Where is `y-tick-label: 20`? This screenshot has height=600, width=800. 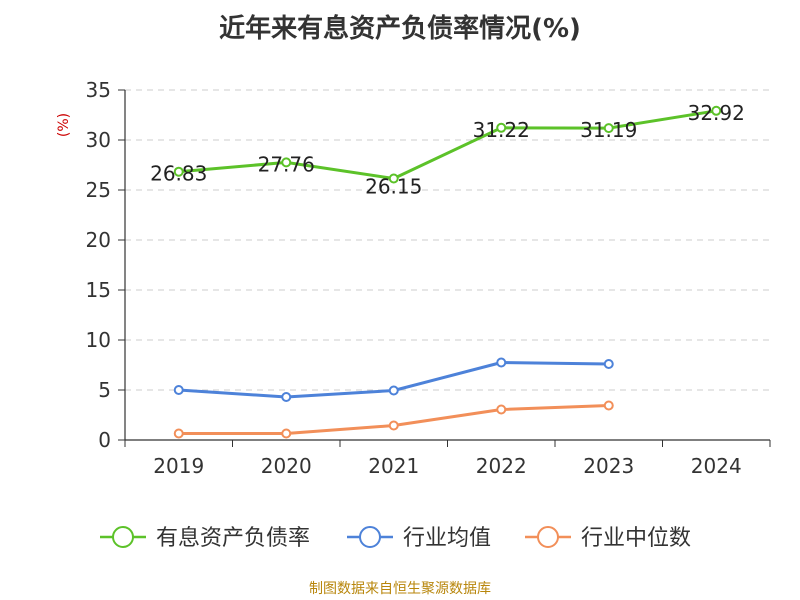
y-tick-label: 20 is located at coordinates (98, 240).